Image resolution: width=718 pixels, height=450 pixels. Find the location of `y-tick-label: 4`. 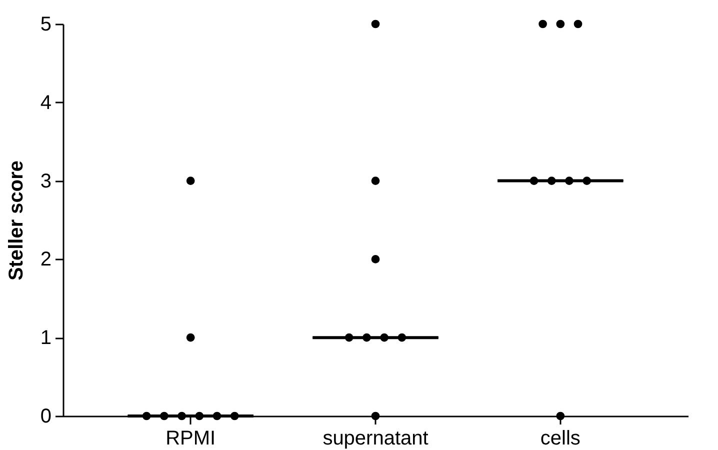

y-tick-label: 4 is located at coordinates (46, 103).